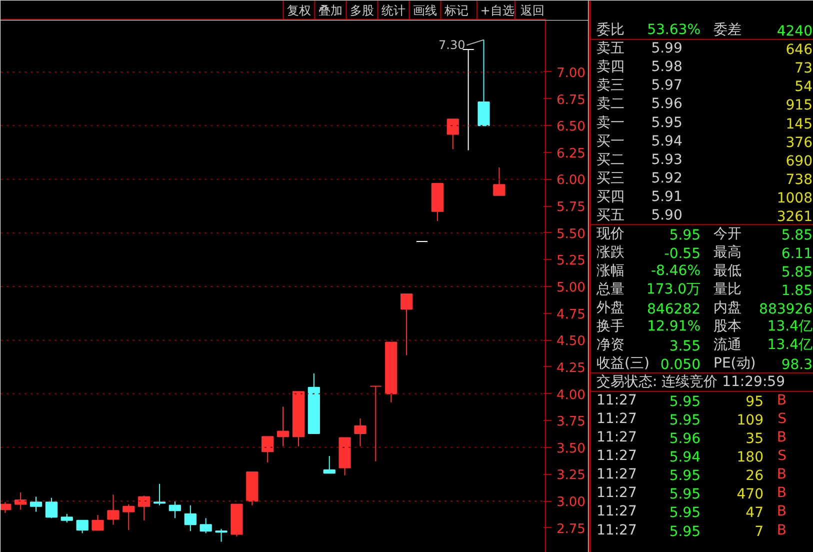  Describe the element at coordinates (691, 439) in the screenshot. I see `text: 11:27 5.96 35 B` at that location.